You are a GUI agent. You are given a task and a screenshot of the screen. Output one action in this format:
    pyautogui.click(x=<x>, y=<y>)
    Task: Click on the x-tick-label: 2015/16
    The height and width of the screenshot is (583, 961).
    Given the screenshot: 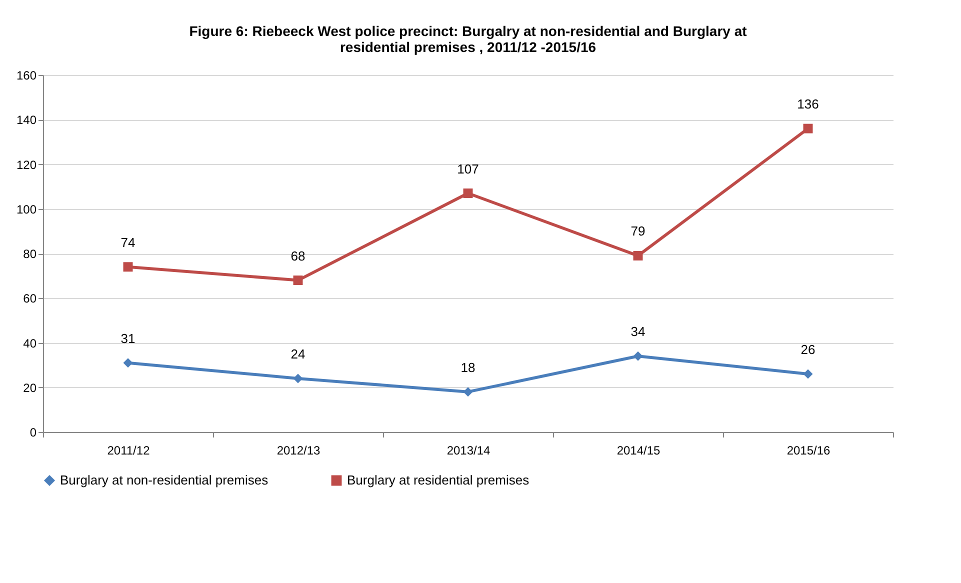 What is the action you would take?
    pyautogui.click(x=808, y=451)
    